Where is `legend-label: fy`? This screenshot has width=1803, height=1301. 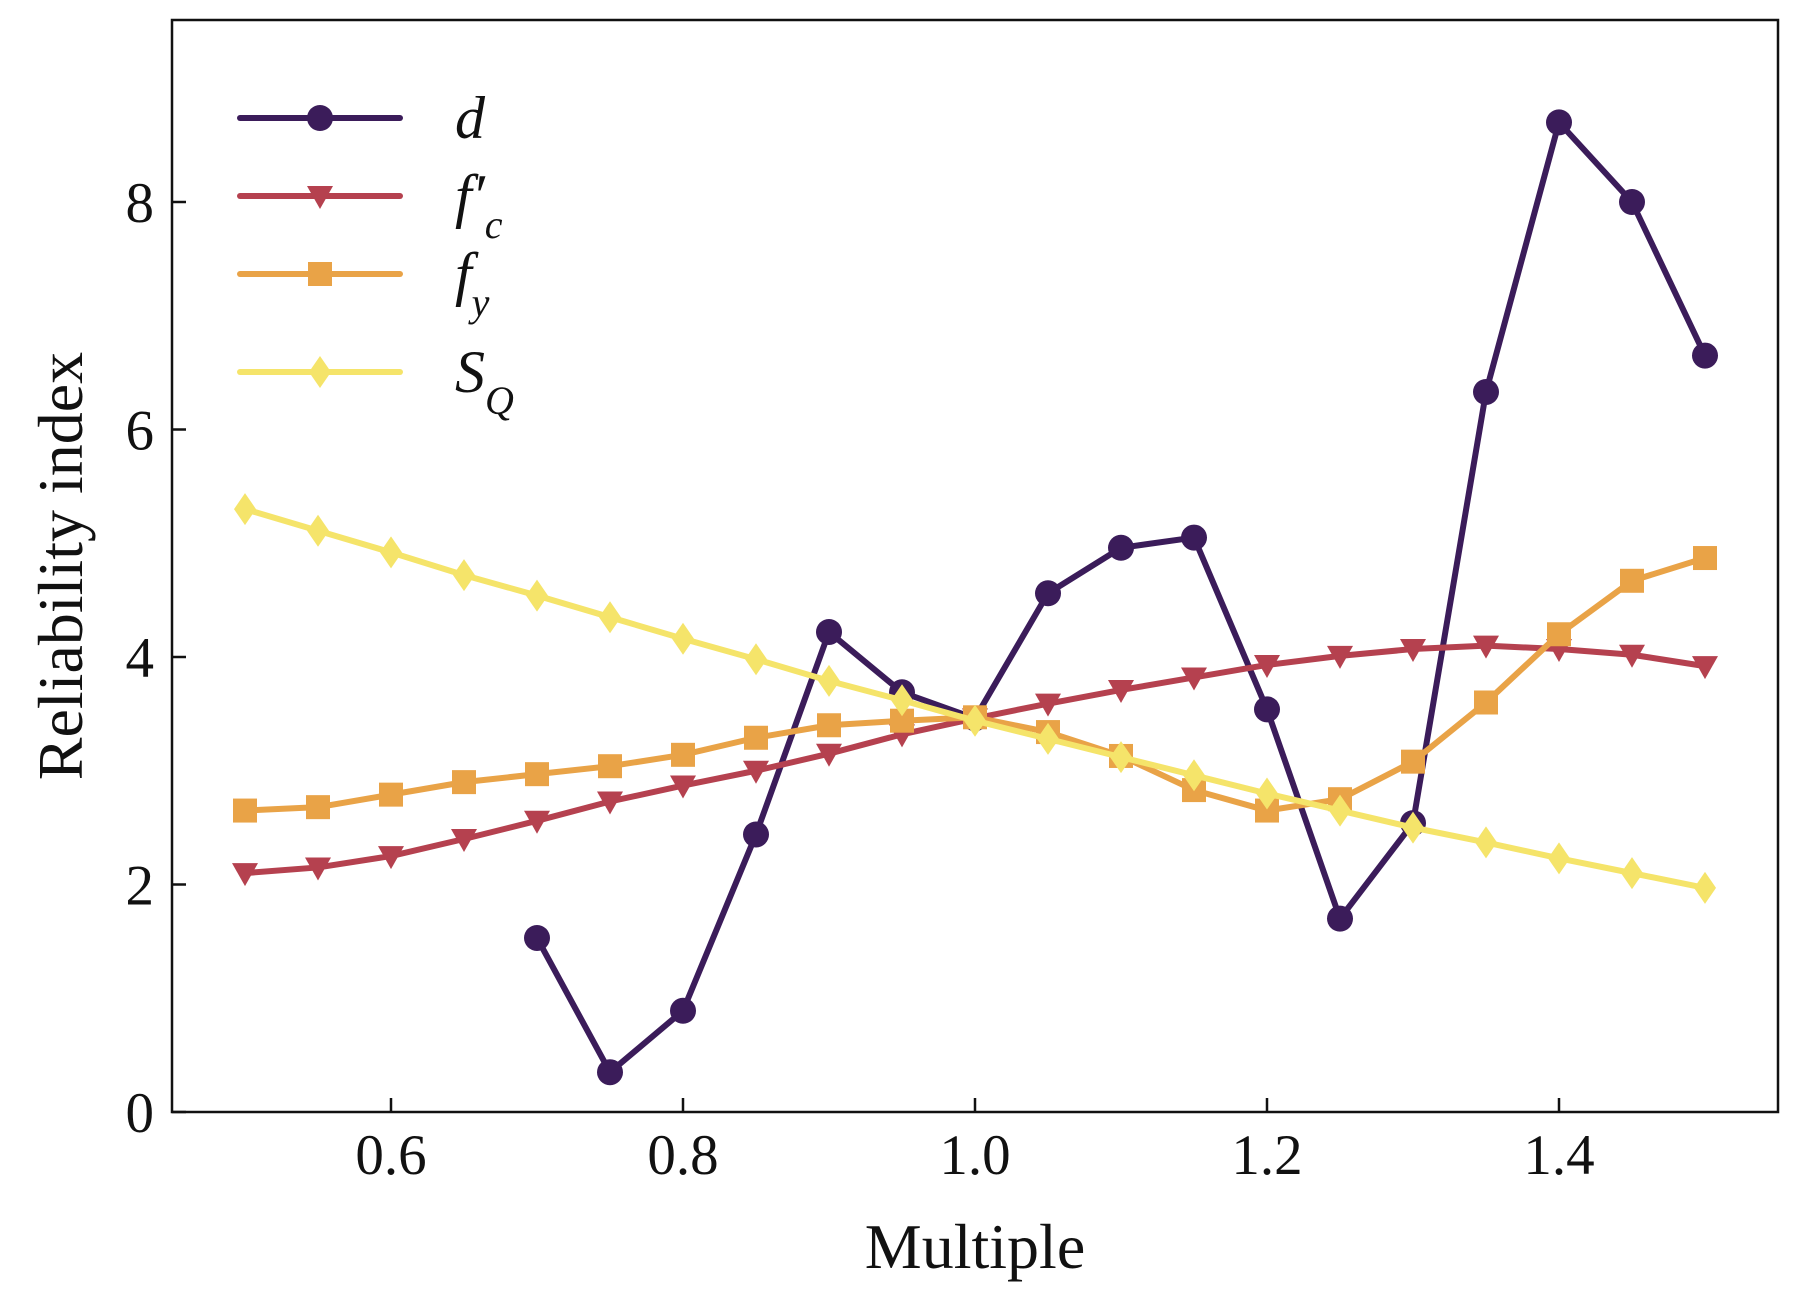 legend-label: fy is located at coordinates (472, 283).